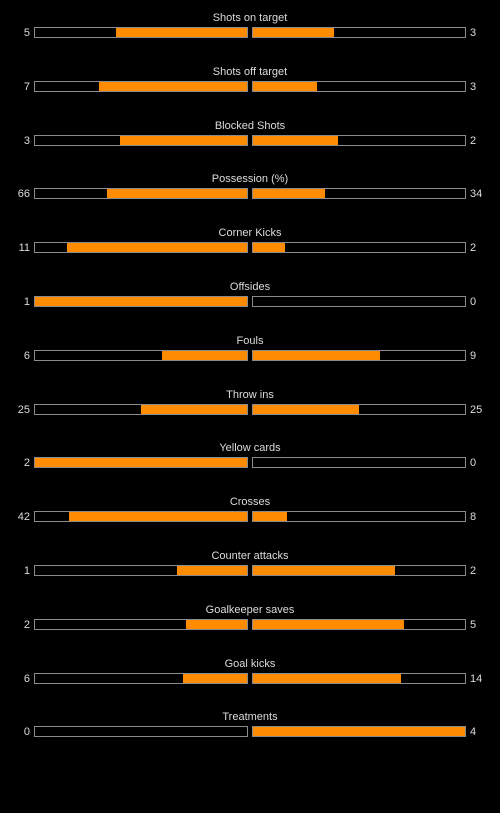  Describe the element at coordinates (26, 463) in the screenshot. I see `home-value: 2` at that location.